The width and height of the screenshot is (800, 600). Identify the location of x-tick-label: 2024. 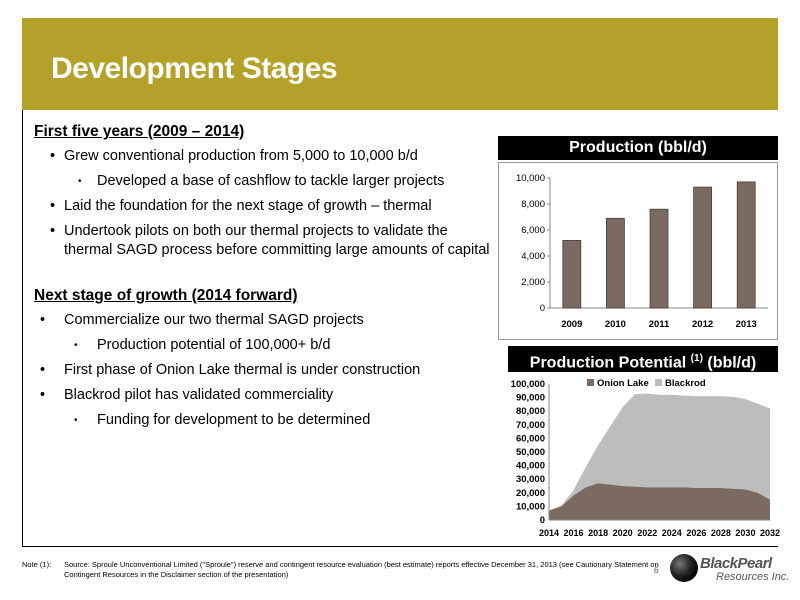
(672, 533).